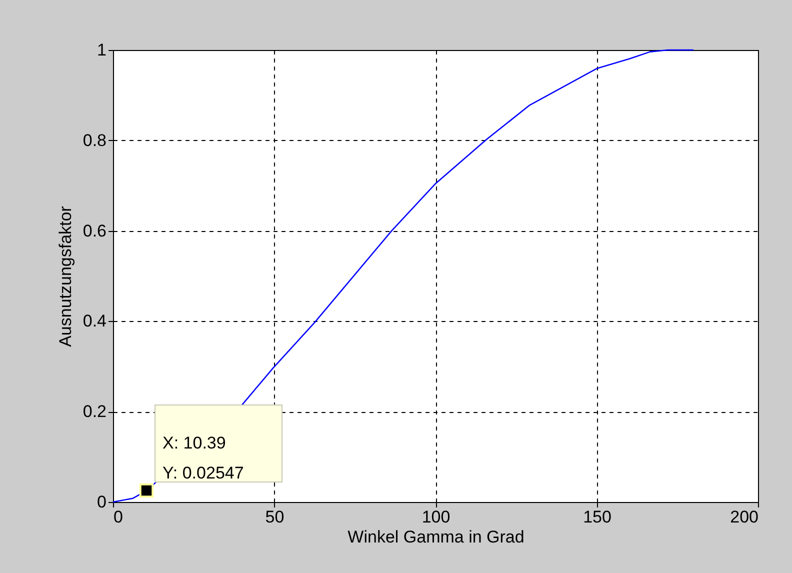 The image size is (792, 573). I want to click on annotation: X: 10.39 Y: 0.02547, so click(203, 457).